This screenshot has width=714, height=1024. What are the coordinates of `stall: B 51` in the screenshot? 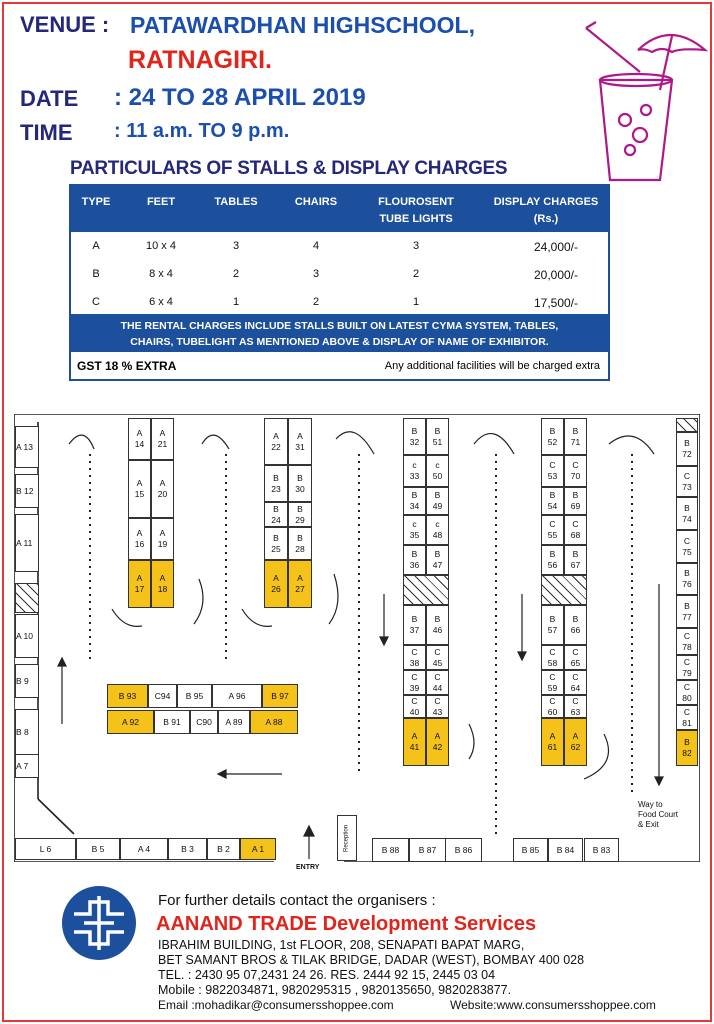 It's located at (437, 436).